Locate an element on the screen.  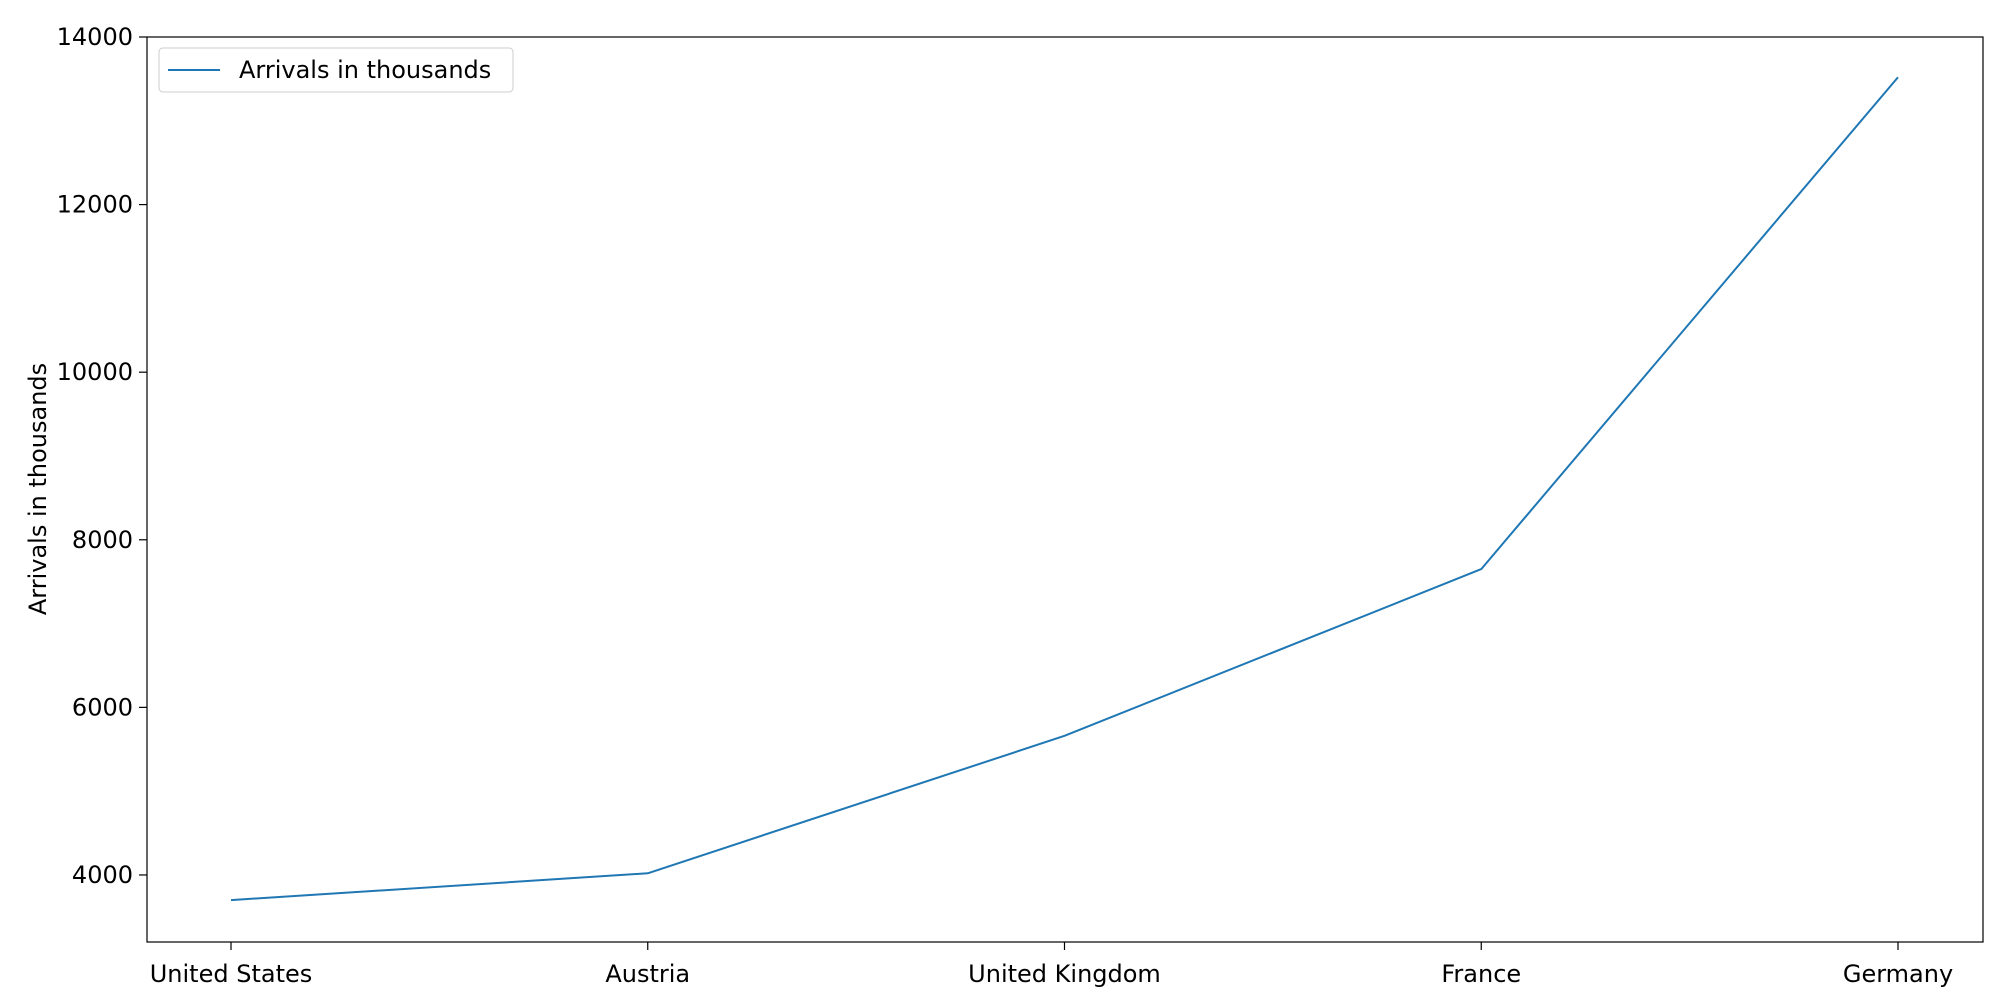
y-tick-label: 12000 is located at coordinates (95, 205).